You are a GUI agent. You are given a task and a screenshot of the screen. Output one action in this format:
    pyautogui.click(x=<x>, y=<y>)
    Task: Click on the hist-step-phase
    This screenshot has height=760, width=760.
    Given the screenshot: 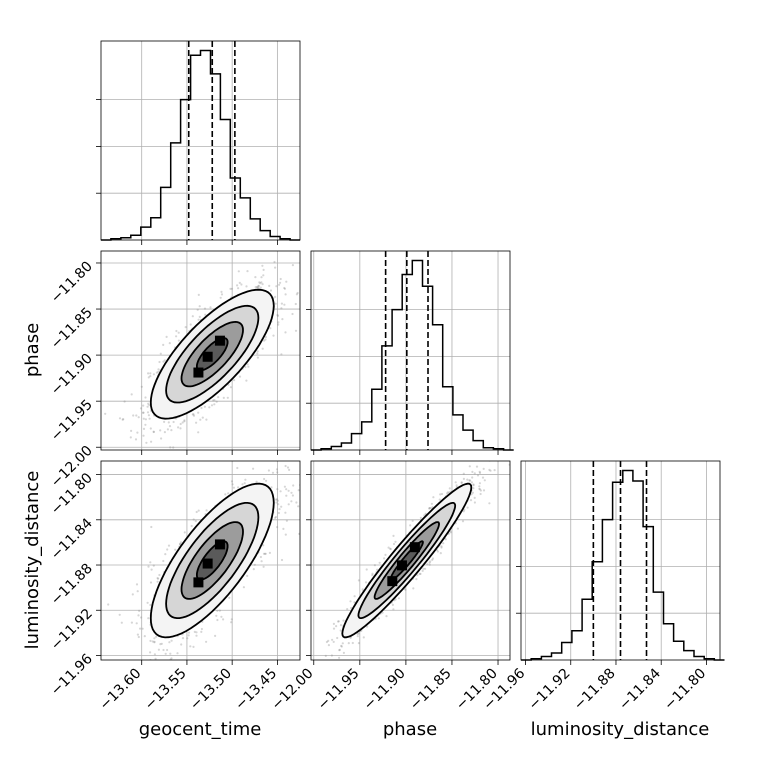 What is the action you would take?
    pyautogui.click(x=412, y=355)
    